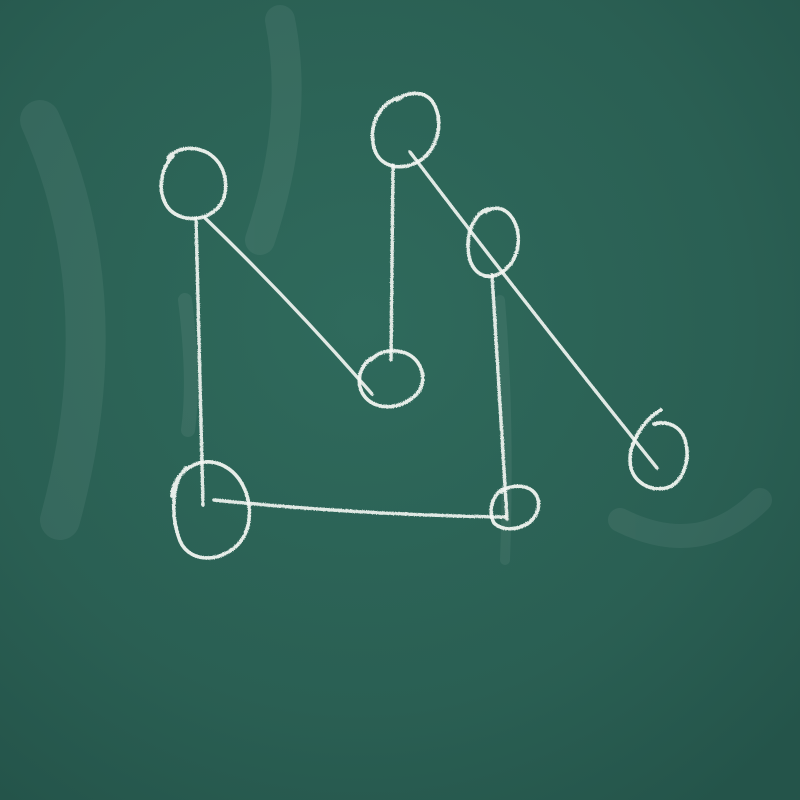 The image size is (800, 800). Describe the element at coordinates (533, 310) in the screenshot. I see `edge-b-e` at that location.